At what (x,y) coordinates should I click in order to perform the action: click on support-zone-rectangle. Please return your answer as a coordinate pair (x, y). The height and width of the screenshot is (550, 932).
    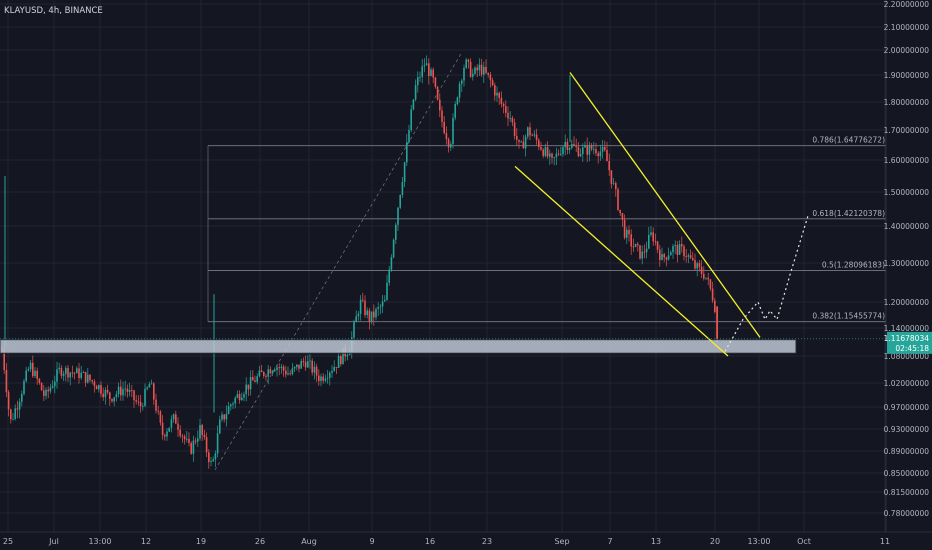
    Looking at the image, I should click on (398, 346).